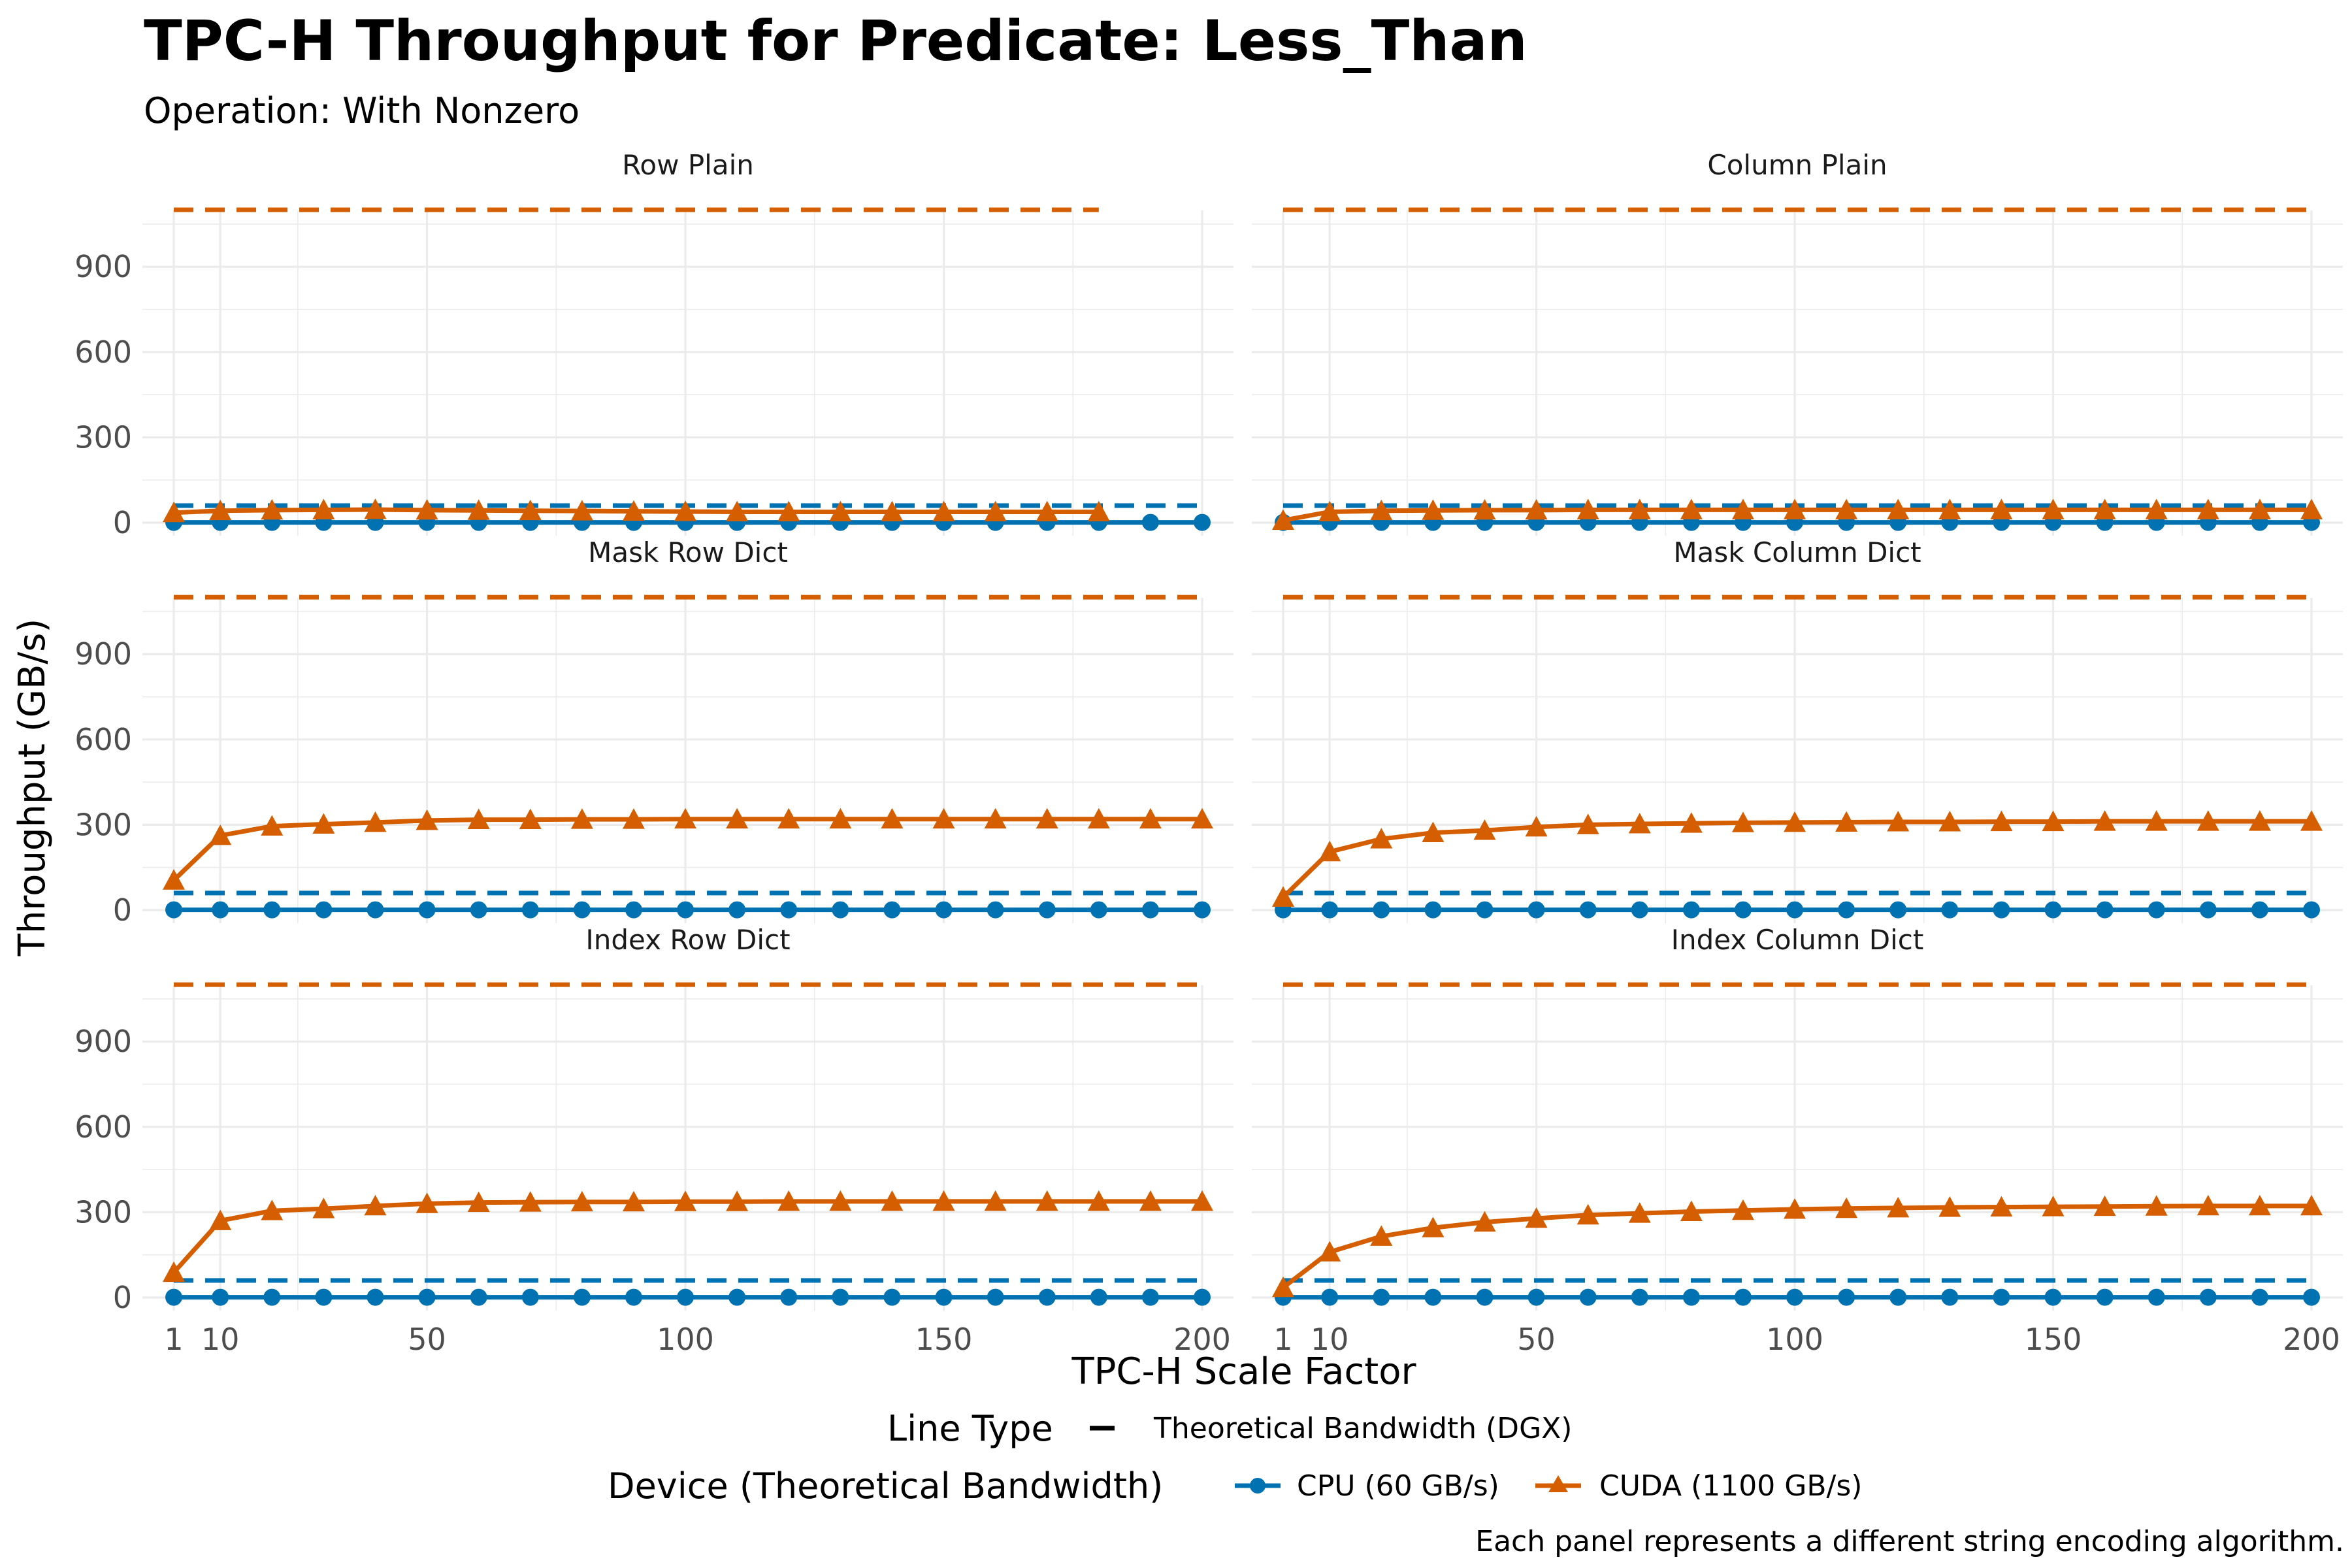 This screenshot has width=2352, height=1568. Describe the element at coordinates (1794, 1339) in the screenshot. I see `x-tick-label: 100` at that location.